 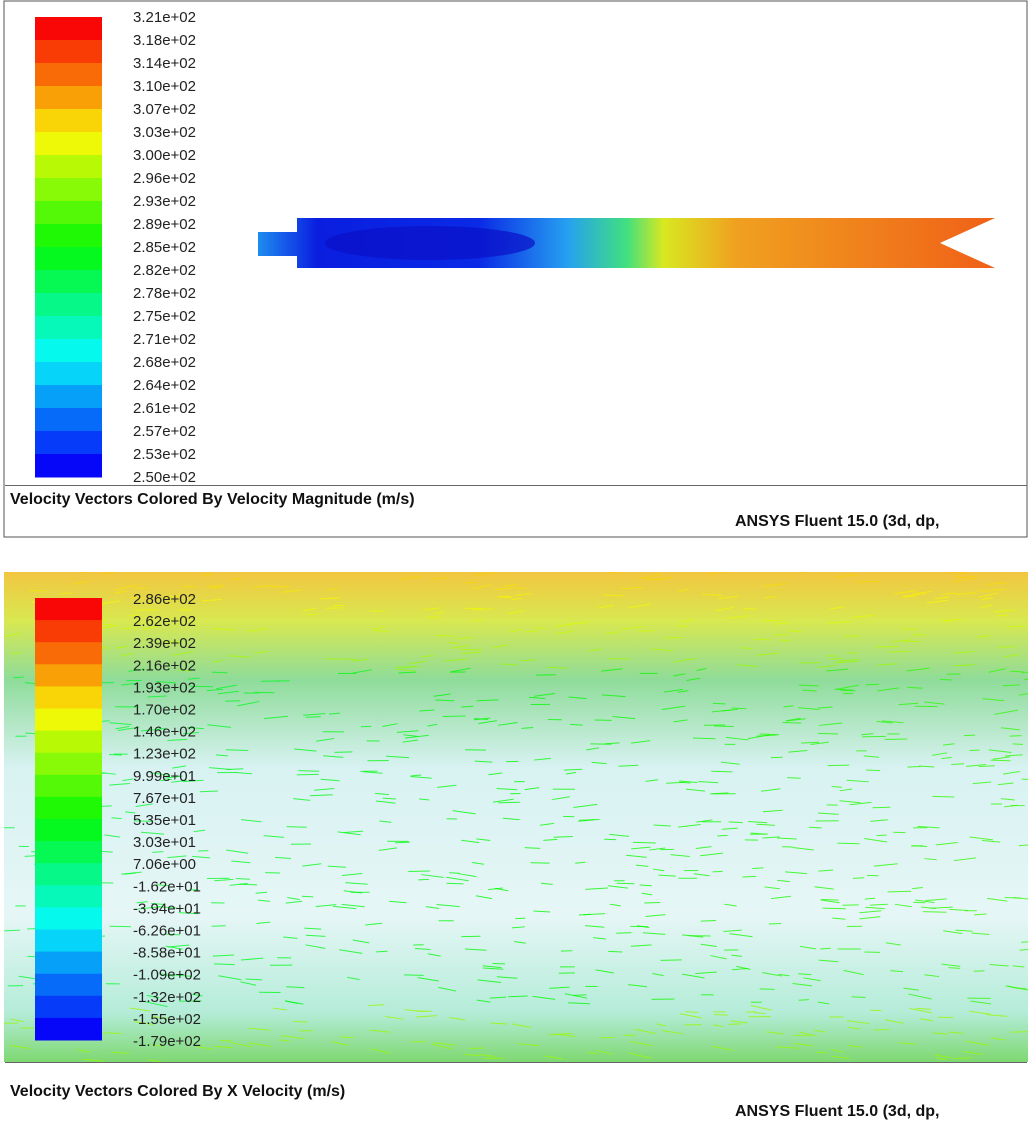 What do you see at coordinates (164, 477) in the screenshot?
I see `legend-label: 2.50e+02` at bounding box center [164, 477].